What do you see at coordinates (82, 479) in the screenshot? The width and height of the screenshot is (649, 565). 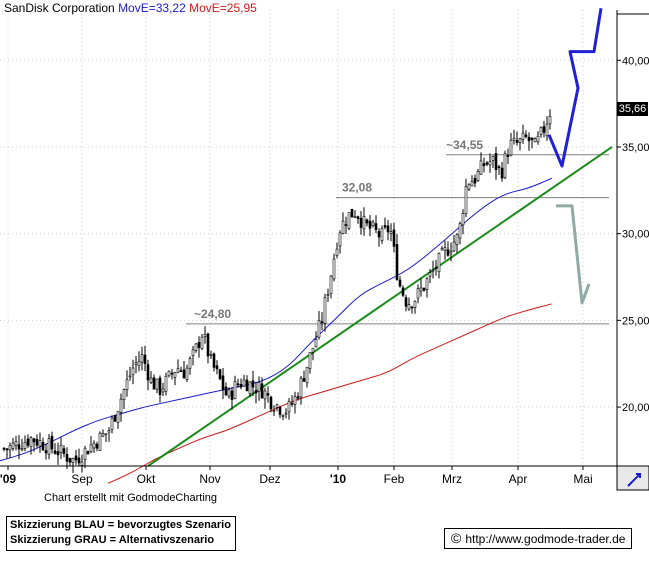 I see `x-tick-label: Sep` at bounding box center [82, 479].